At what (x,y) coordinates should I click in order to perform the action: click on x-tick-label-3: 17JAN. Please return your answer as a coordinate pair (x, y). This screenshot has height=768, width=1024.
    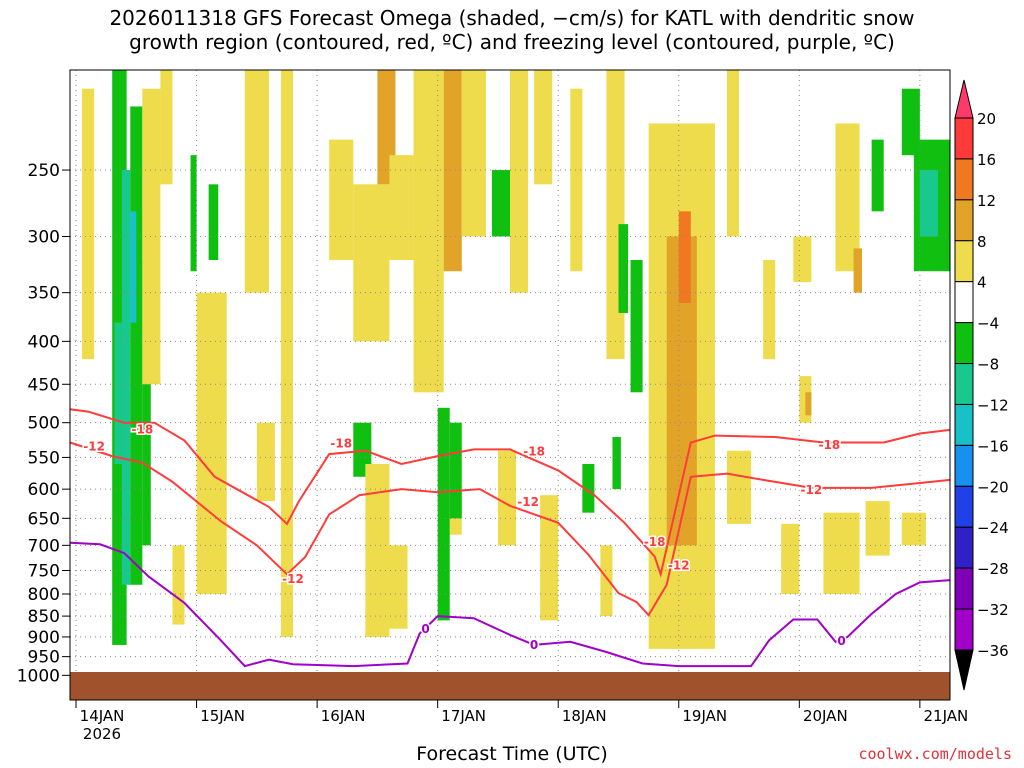
    Looking at the image, I should click on (463, 716).